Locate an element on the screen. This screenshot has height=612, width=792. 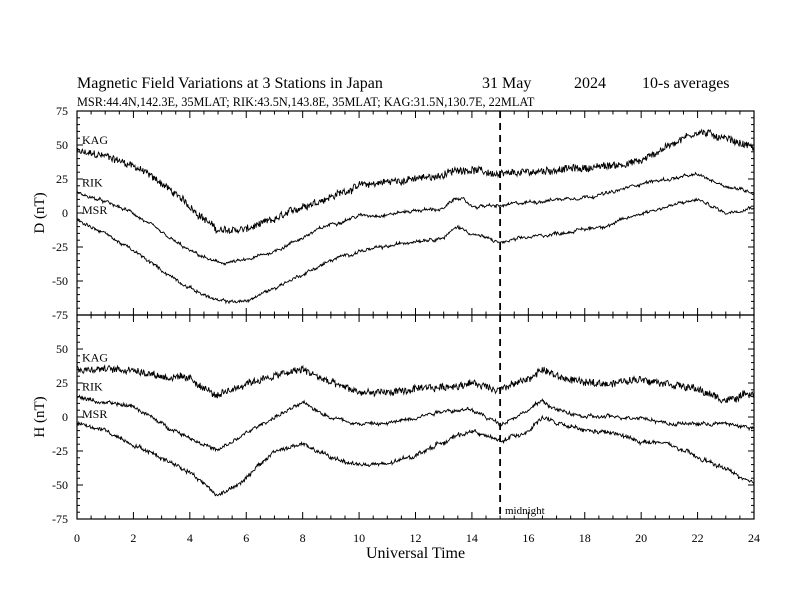
series-label-msr-top: MSR is located at coordinates (94, 210).